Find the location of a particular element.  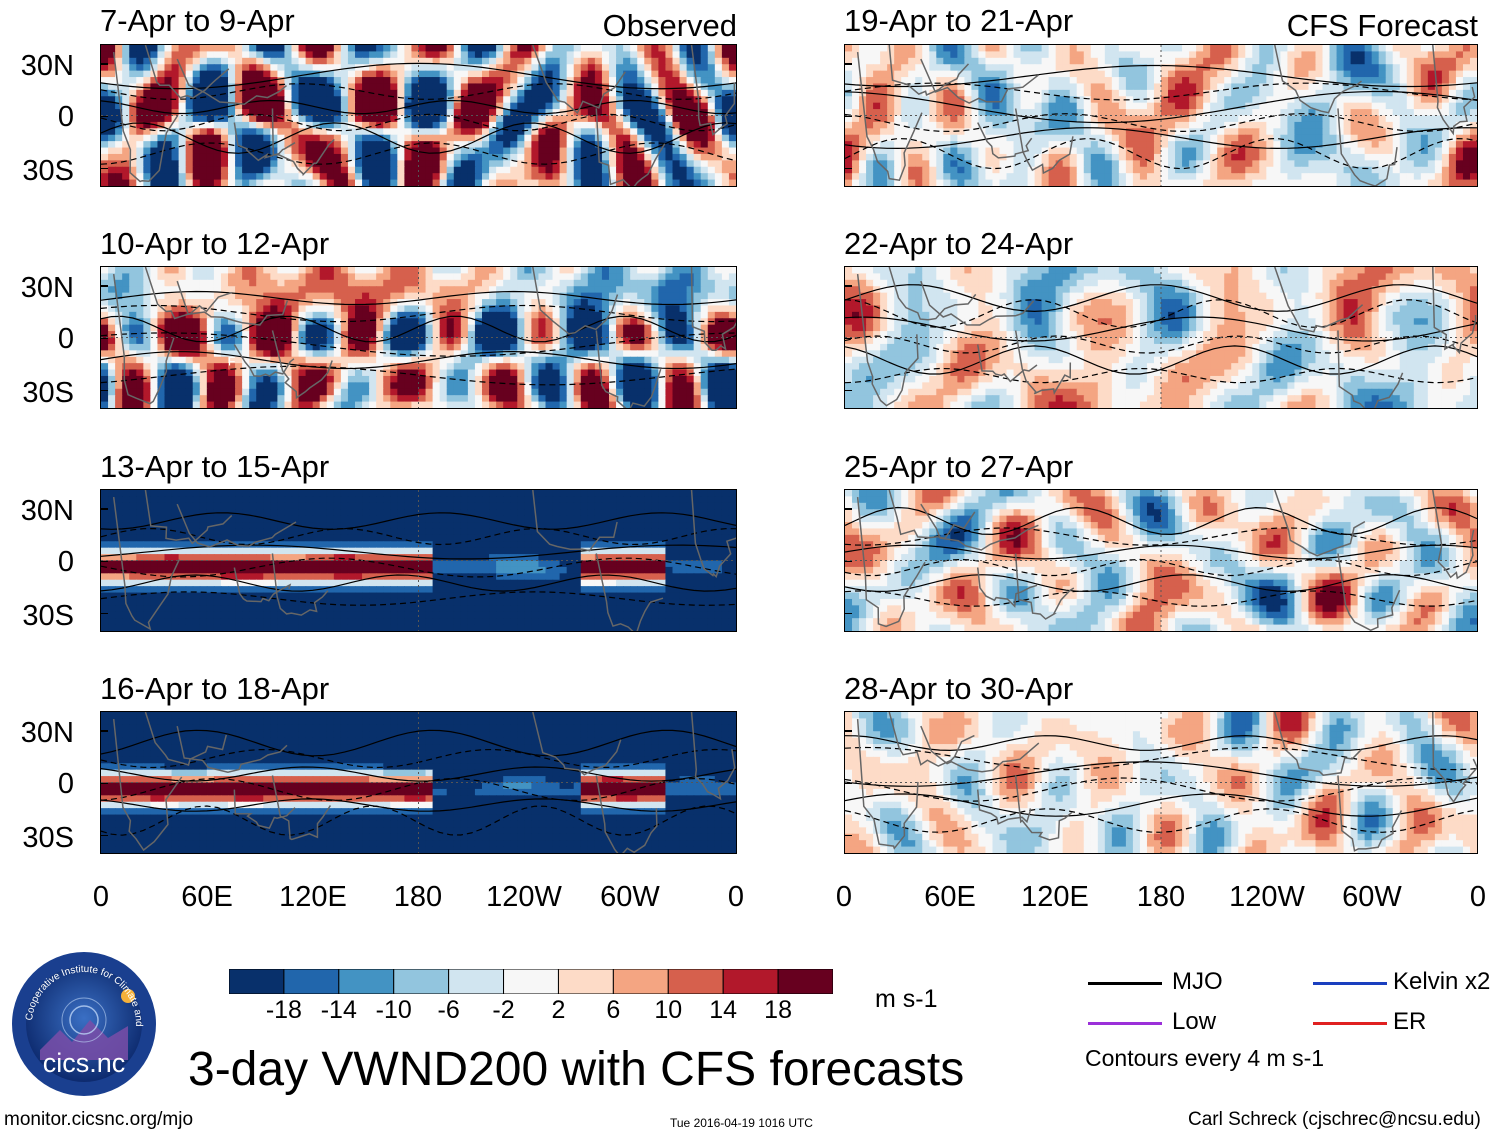

legend-label-low: Low is located at coordinates (1194, 1021).